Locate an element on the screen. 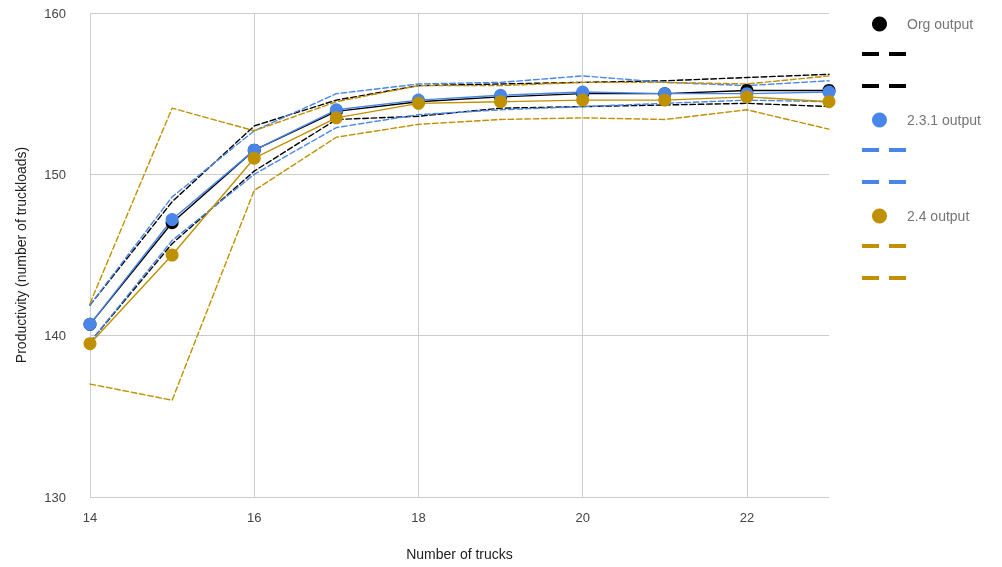  legend-label: 2.3.1 output is located at coordinates (944, 120).